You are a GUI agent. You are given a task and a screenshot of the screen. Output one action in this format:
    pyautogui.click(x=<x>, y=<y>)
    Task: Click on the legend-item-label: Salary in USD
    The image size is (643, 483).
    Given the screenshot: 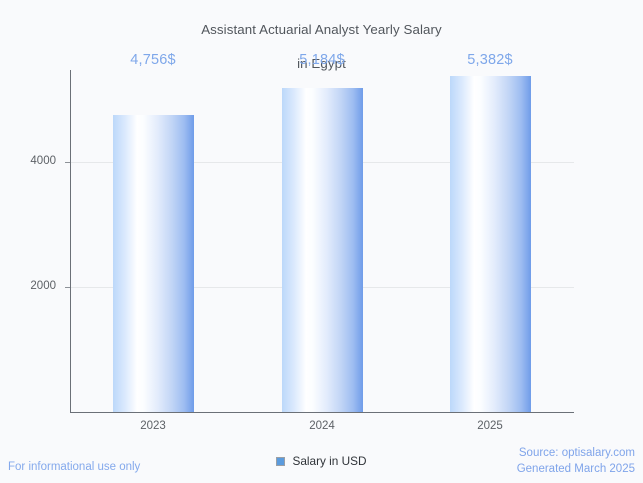 What is the action you would take?
    pyautogui.click(x=329, y=461)
    